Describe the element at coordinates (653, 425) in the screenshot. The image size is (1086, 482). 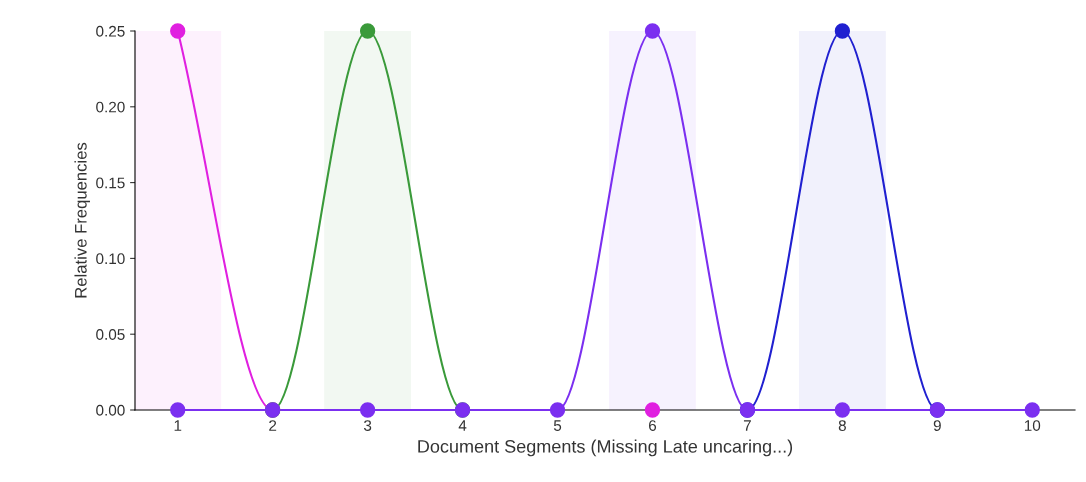
I see `x-tick-label: 6` at that location.